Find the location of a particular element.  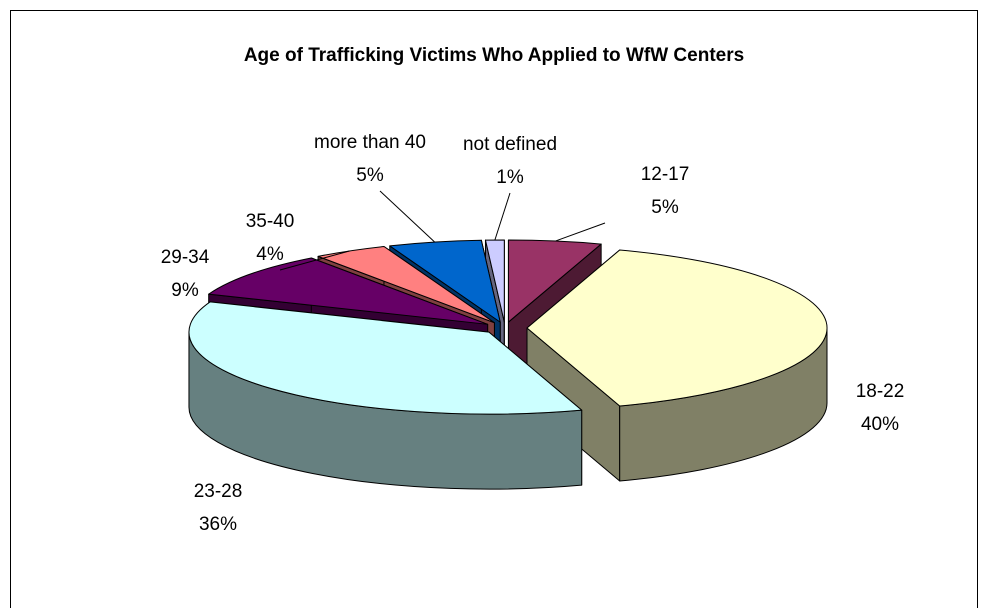

slice-value-label: 1% is located at coordinates (510, 177).